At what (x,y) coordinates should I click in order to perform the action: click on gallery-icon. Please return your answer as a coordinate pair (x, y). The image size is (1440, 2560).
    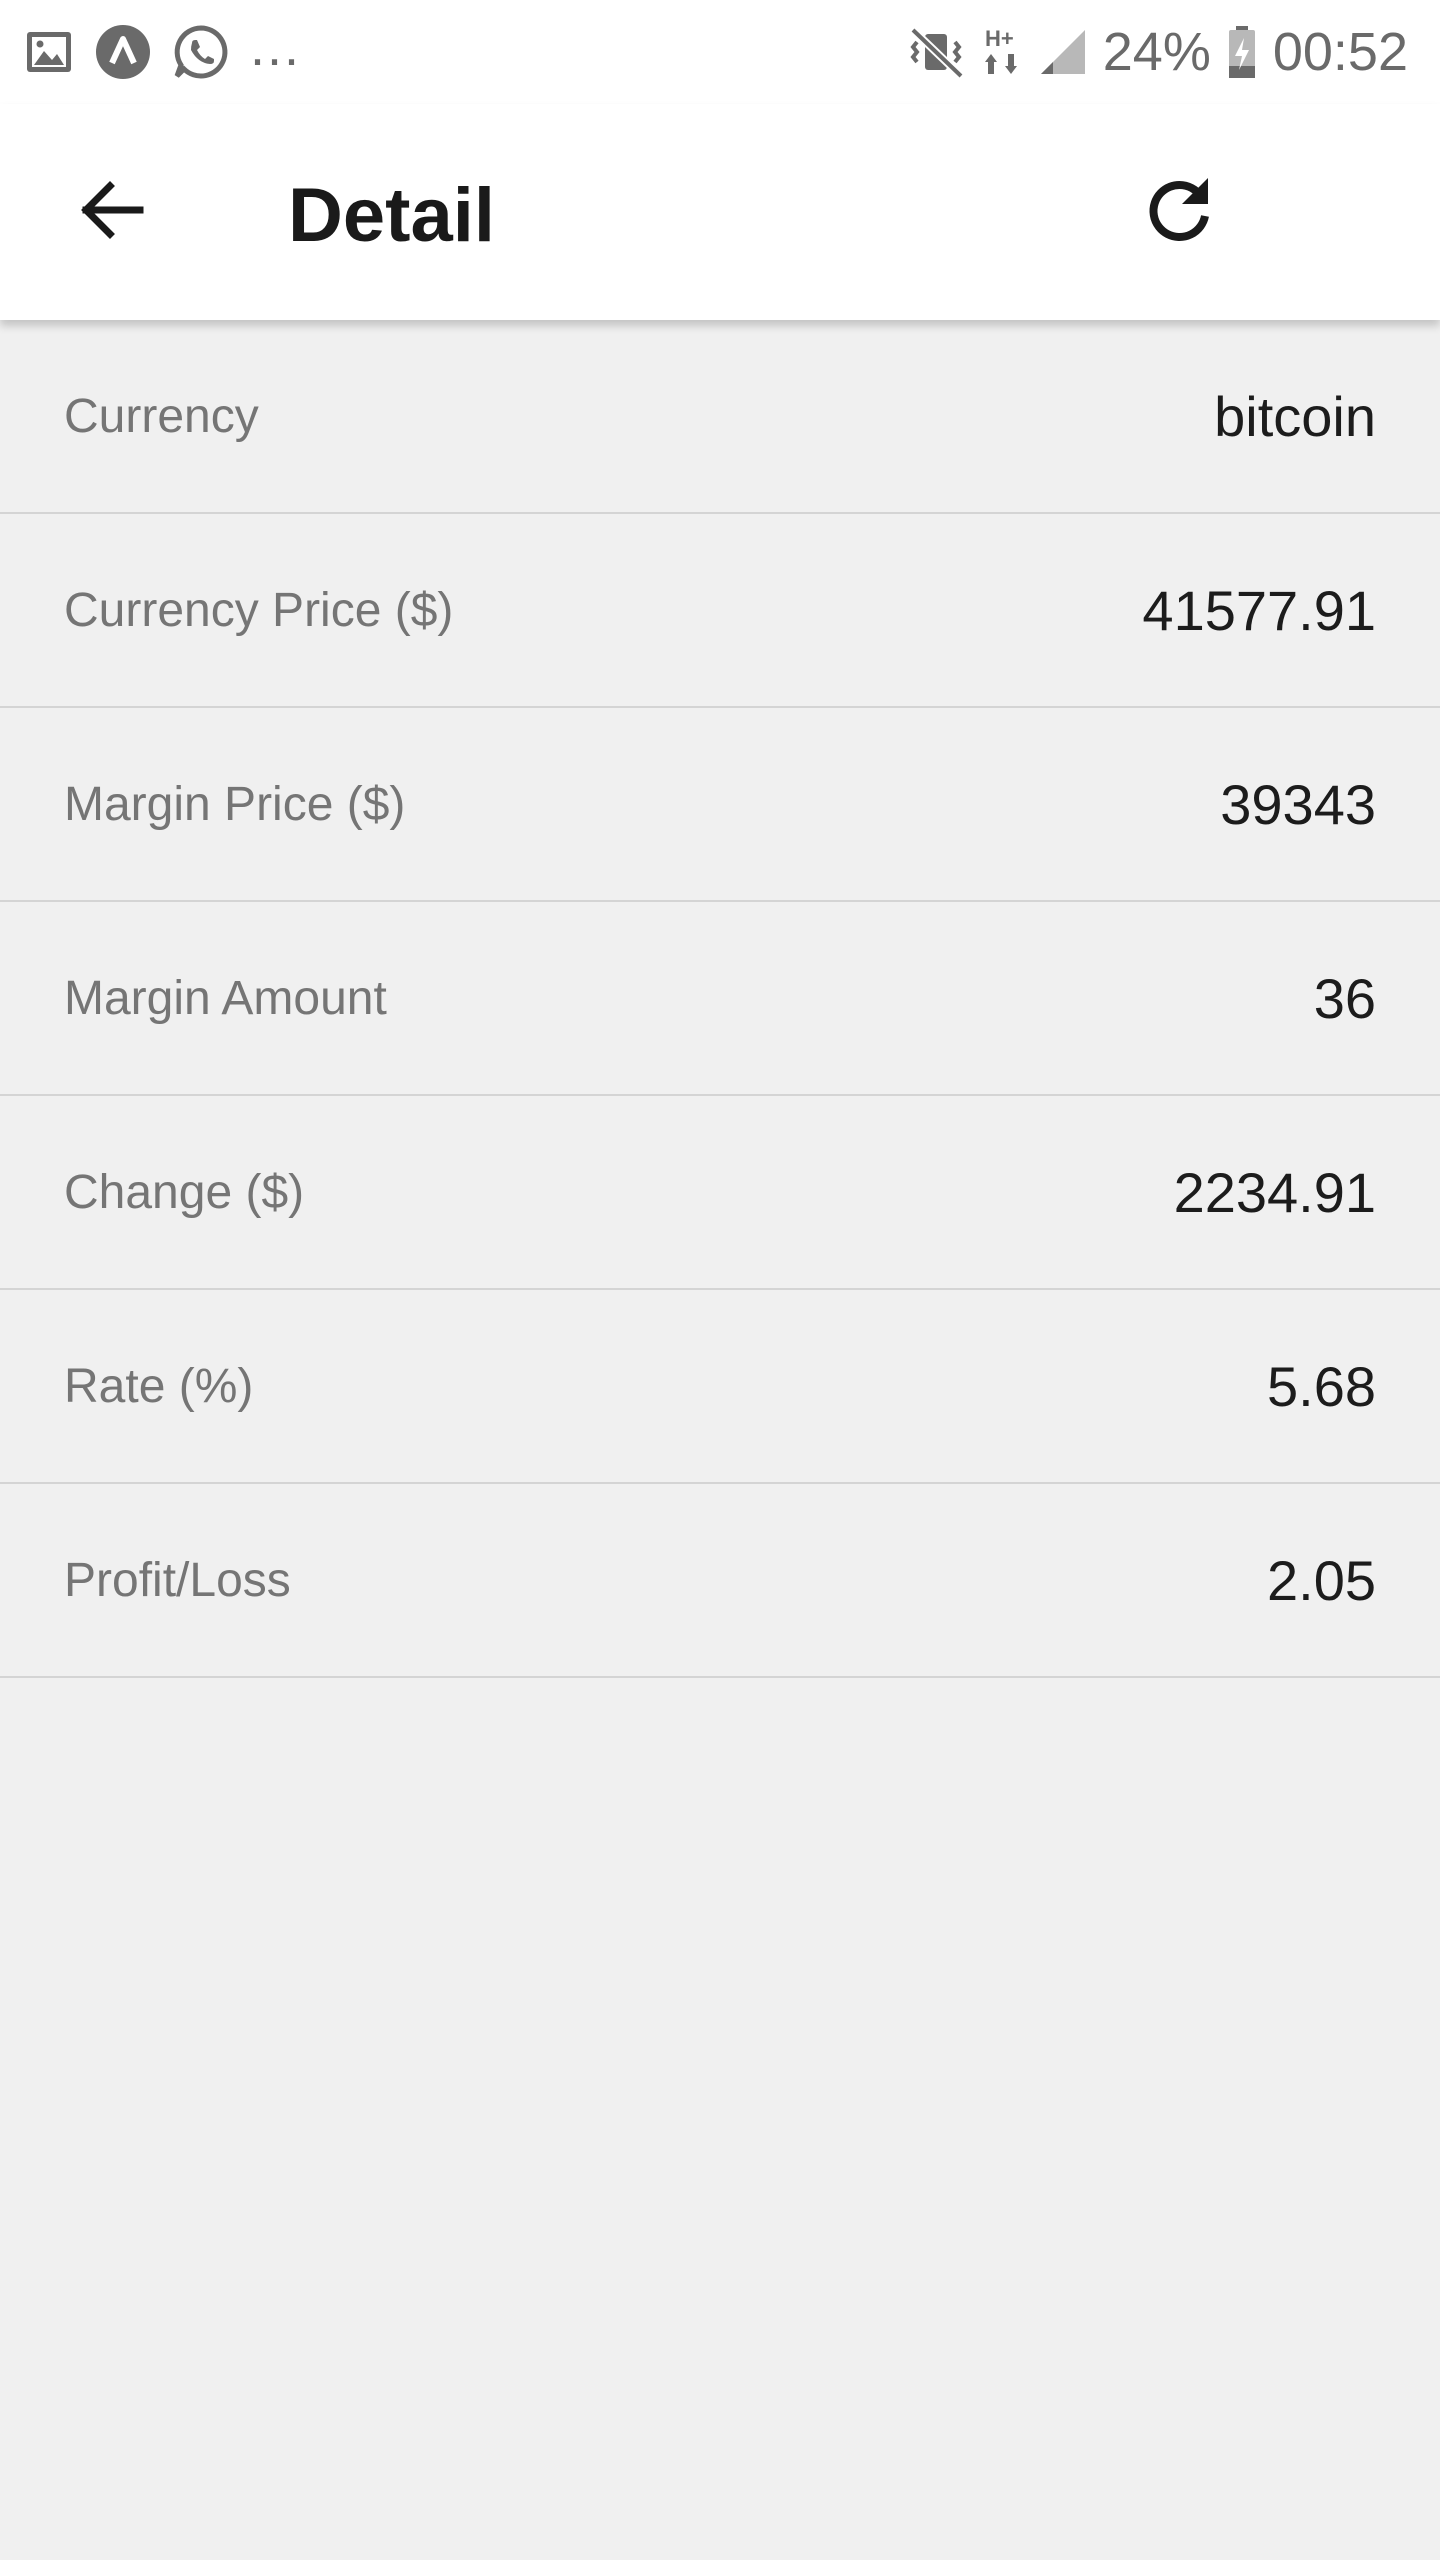
    Looking at the image, I should click on (49, 52).